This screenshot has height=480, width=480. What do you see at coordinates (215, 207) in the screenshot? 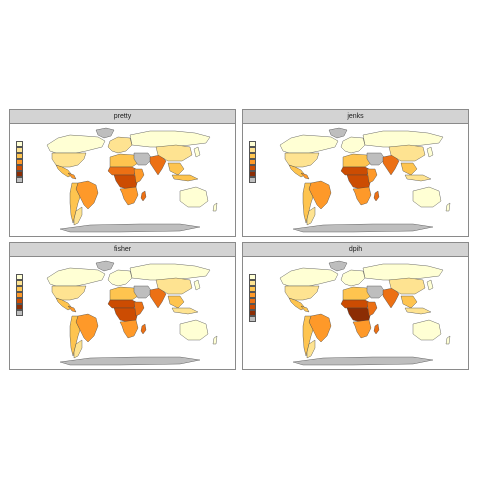
I see `country-nz` at bounding box center [215, 207].